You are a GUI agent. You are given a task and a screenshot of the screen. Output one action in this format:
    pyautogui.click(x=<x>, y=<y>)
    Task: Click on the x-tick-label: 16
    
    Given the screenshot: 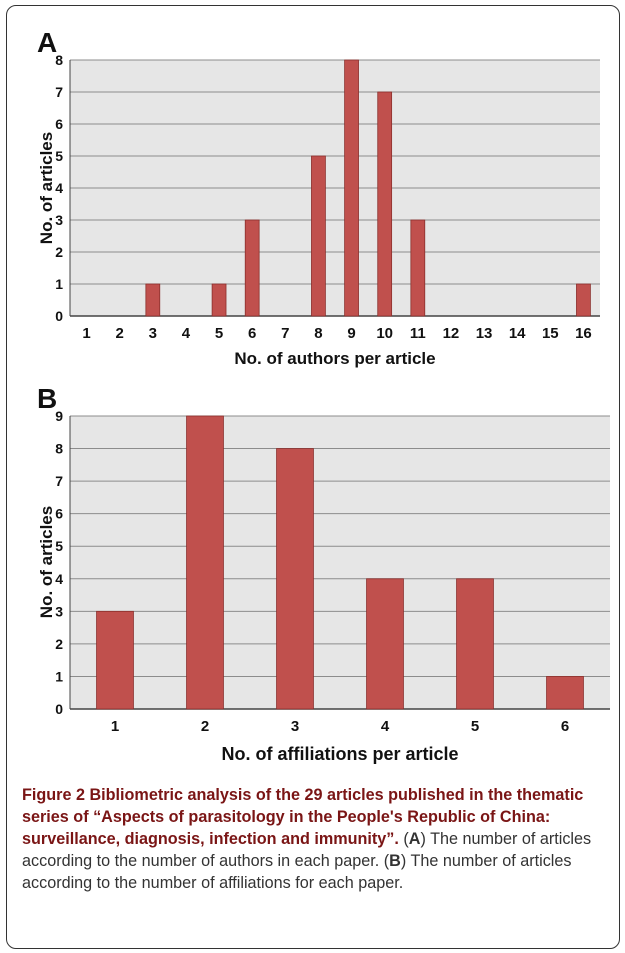 What is the action you would take?
    pyautogui.click(x=583, y=333)
    